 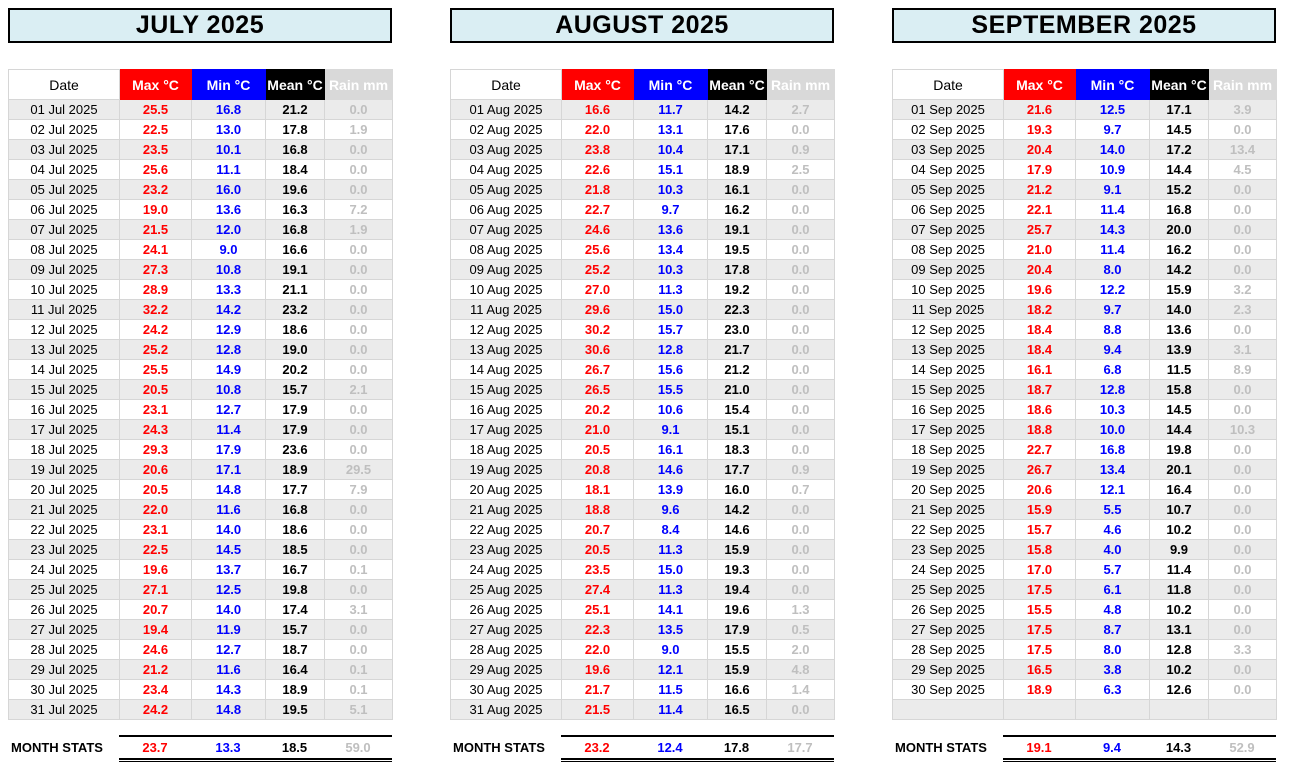 What do you see at coordinates (506, 489) in the screenshot?
I see `date-cell: 20 Aug 2025` at bounding box center [506, 489].